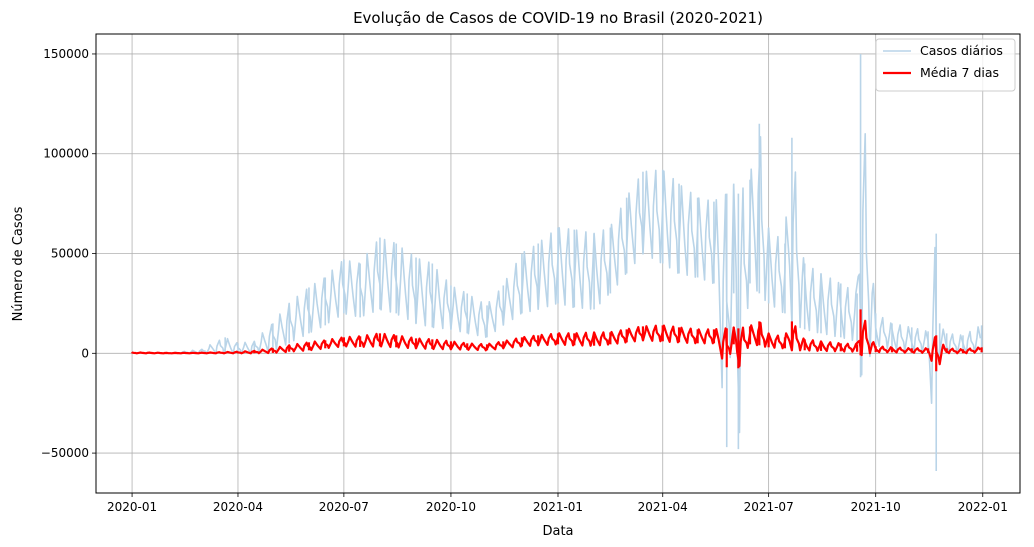 The width and height of the screenshot is (1034, 547). Describe the element at coordinates (983, 507) in the screenshot. I see `x-tick-label: 2022-01` at that location.